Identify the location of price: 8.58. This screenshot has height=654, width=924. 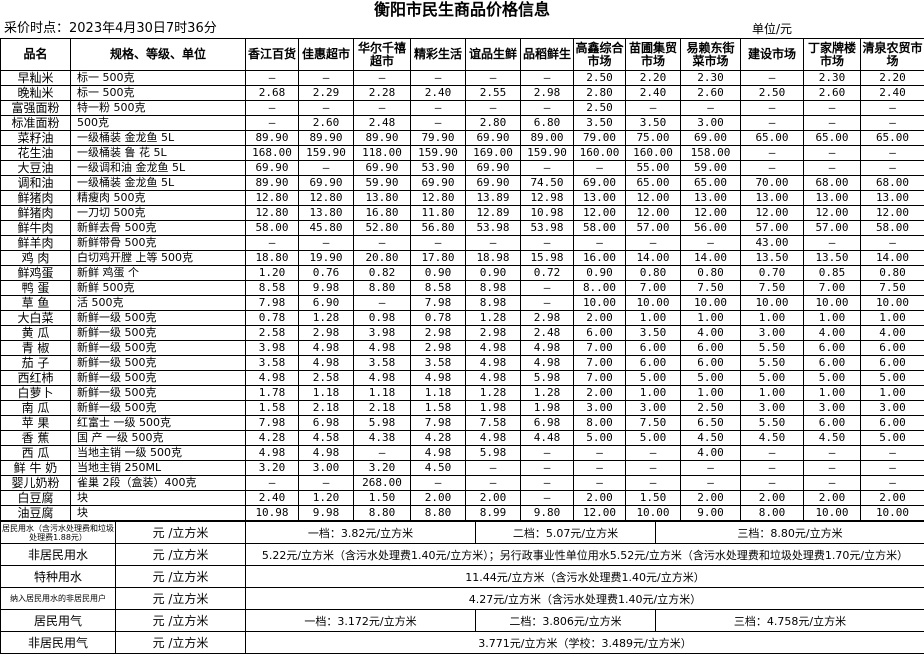
(272, 288).